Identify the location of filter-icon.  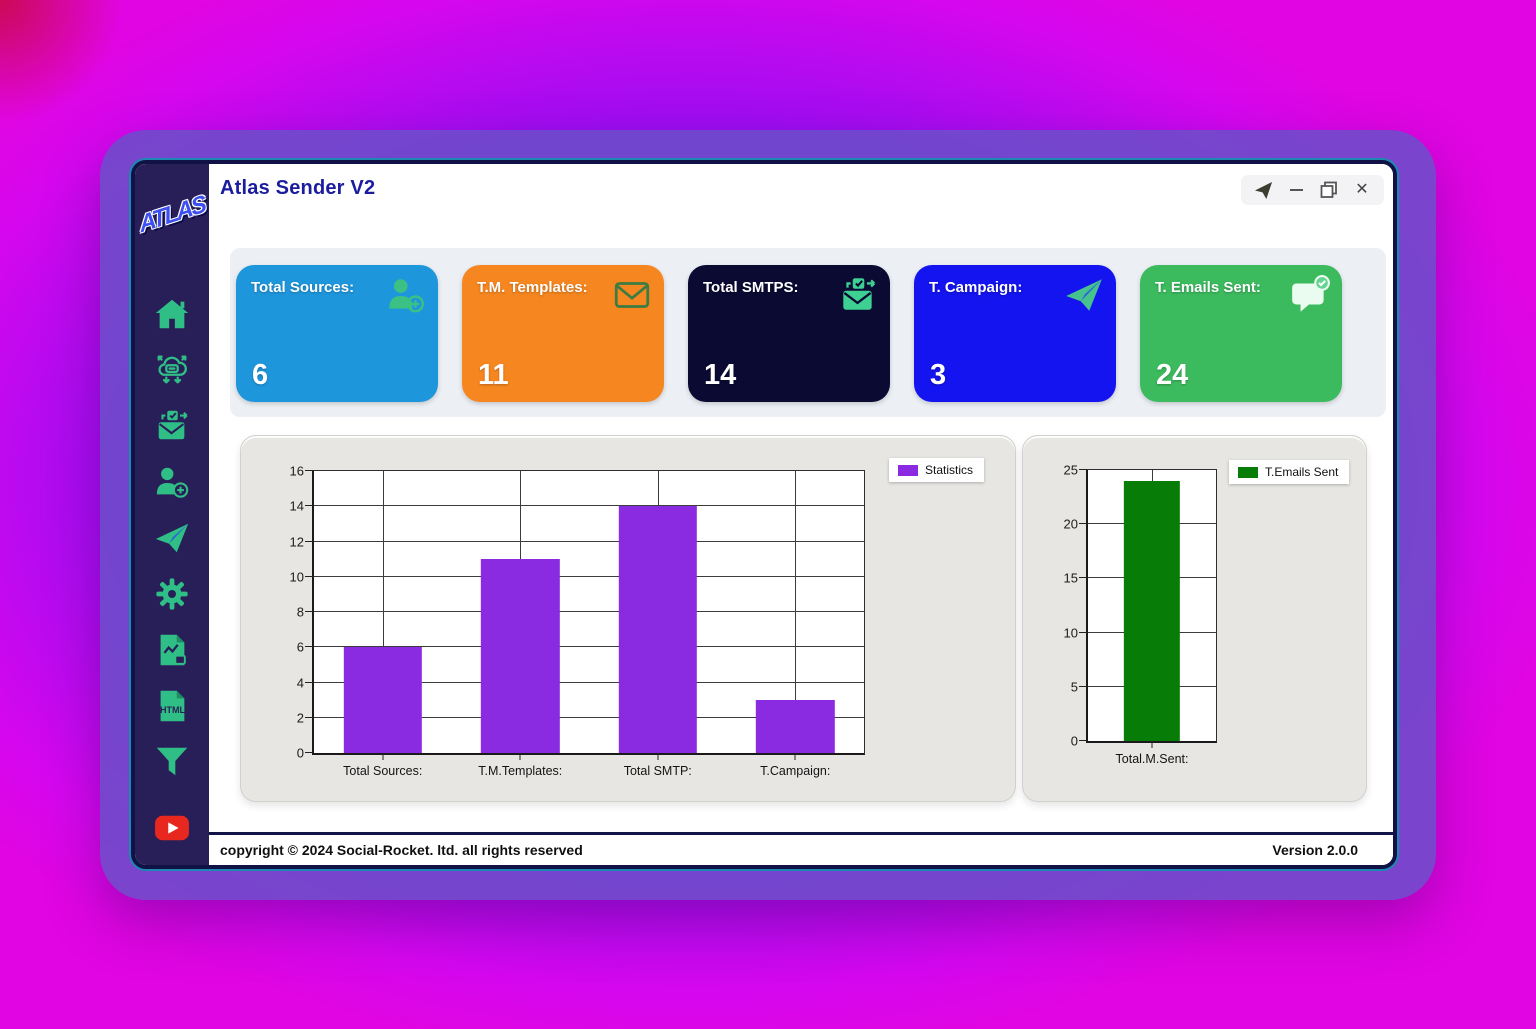
(172, 761).